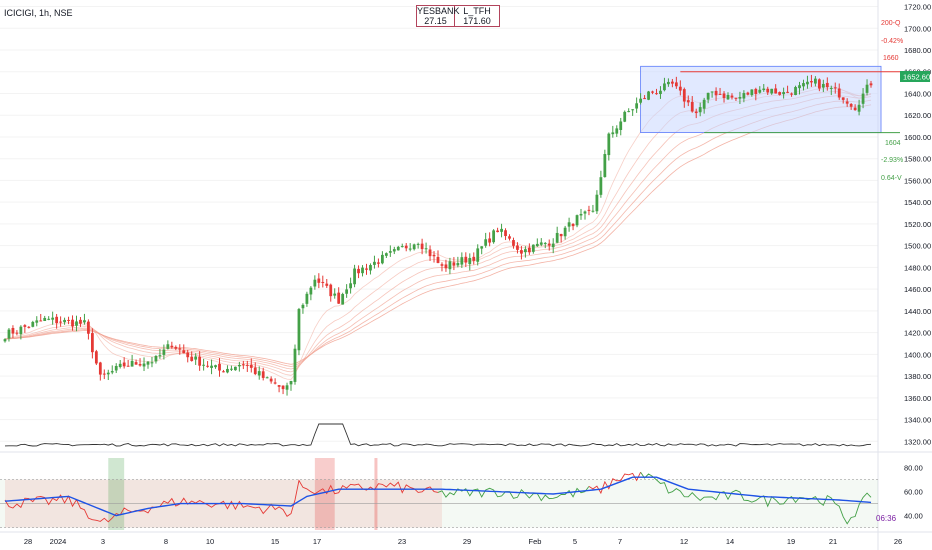 The height and width of the screenshot is (550, 932). Describe the element at coordinates (891, 23) in the screenshot. I see `target-up-label: 200-Q` at that location.